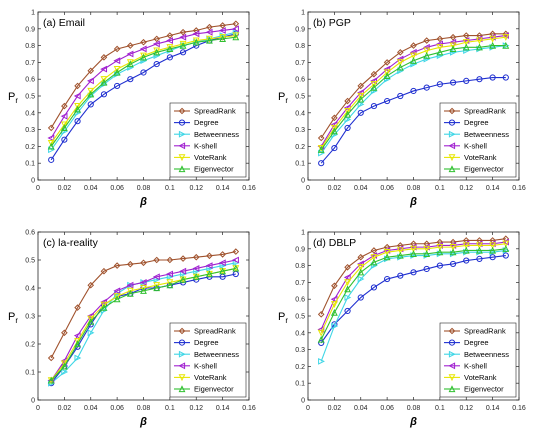 The image size is (550, 443). Describe the element at coordinates (300, 283) in the screenshot. I see `y-tick-label: 0.7` at that location.